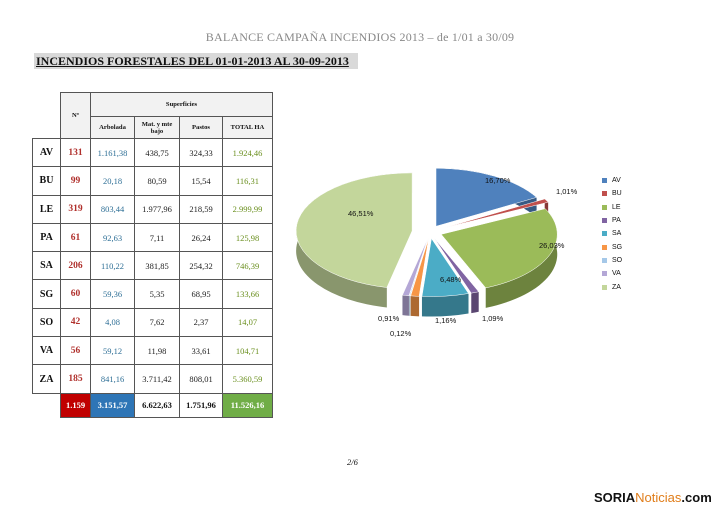 This screenshot has height=506, width=714. I want to click on legend-item-le: LE, so click(612, 207).